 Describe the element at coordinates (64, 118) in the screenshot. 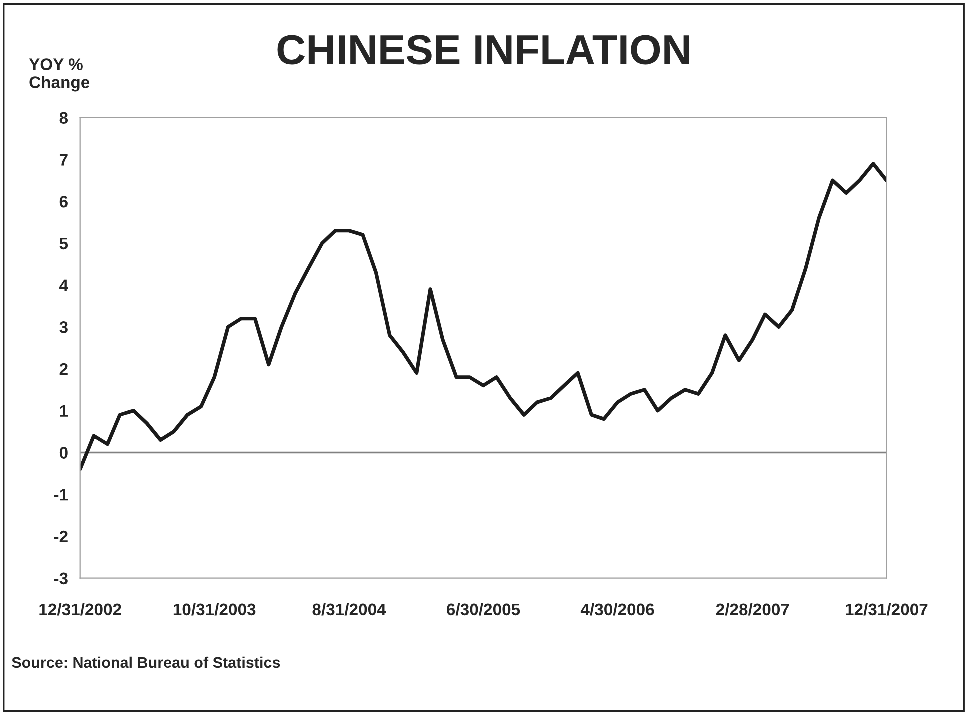

I see `y-tick-label: 8` at that location.